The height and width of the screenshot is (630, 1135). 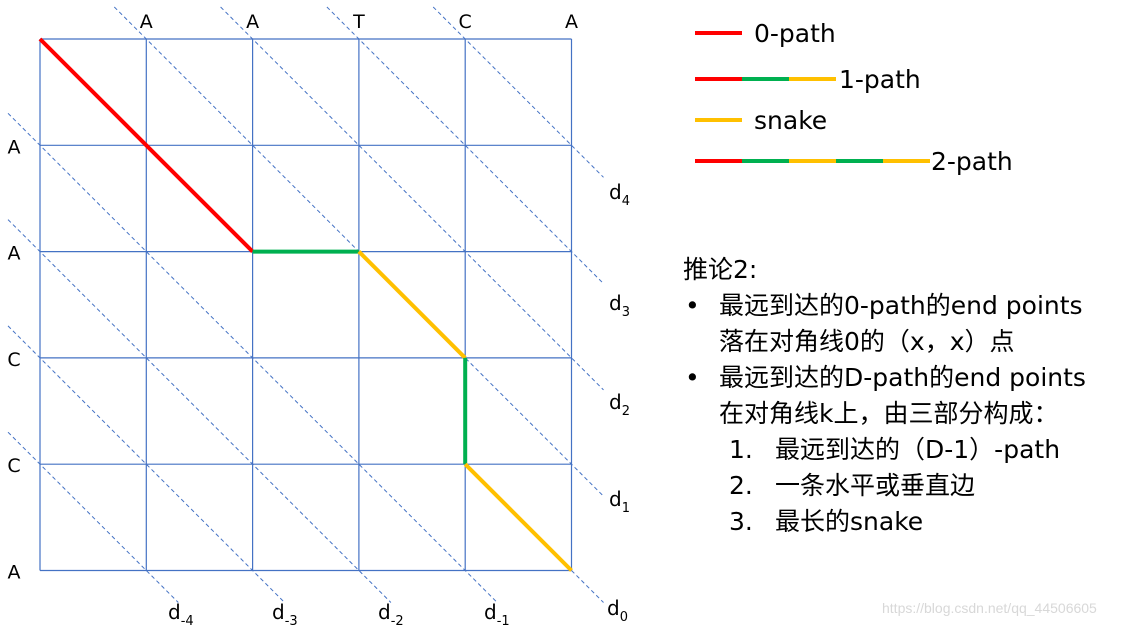 I want to click on step-text: 一条水平或垂直边, so click(x=875, y=485).